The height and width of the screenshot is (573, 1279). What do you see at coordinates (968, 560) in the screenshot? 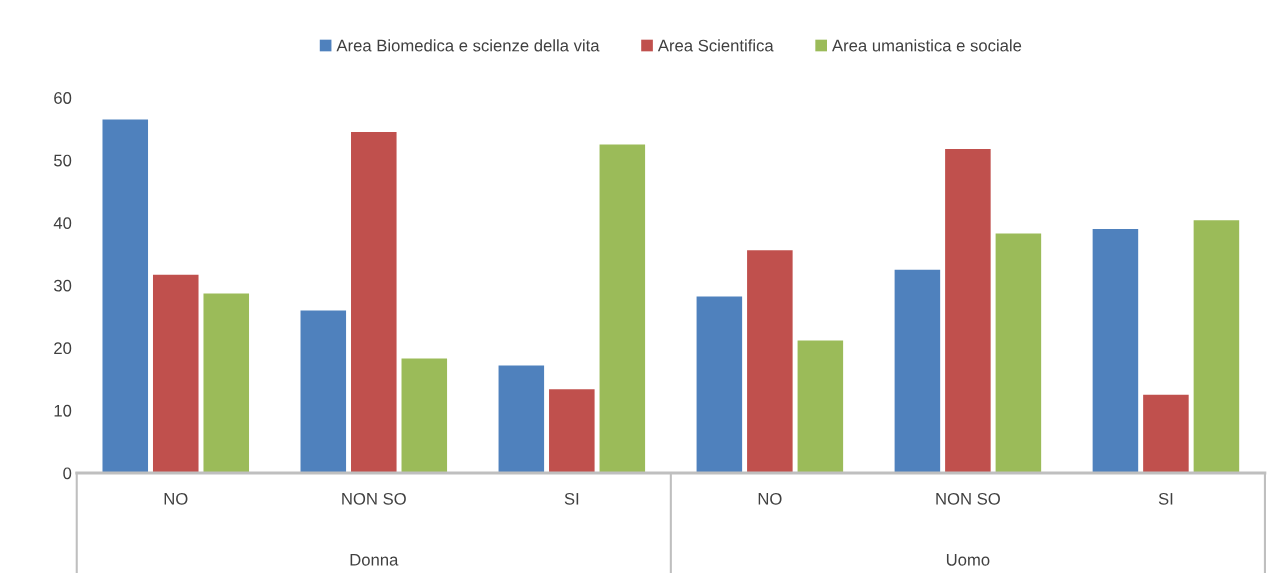
I see `text: Uomo` at bounding box center [968, 560].